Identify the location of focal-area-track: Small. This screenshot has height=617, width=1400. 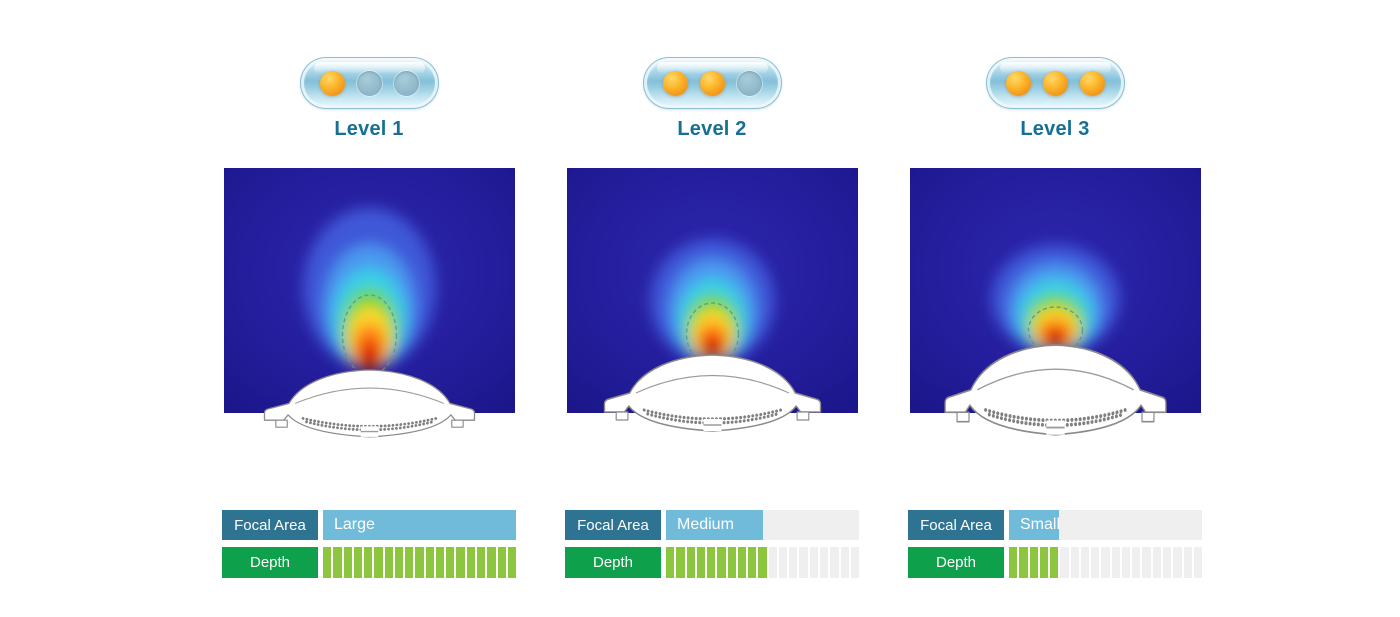
(1105, 525).